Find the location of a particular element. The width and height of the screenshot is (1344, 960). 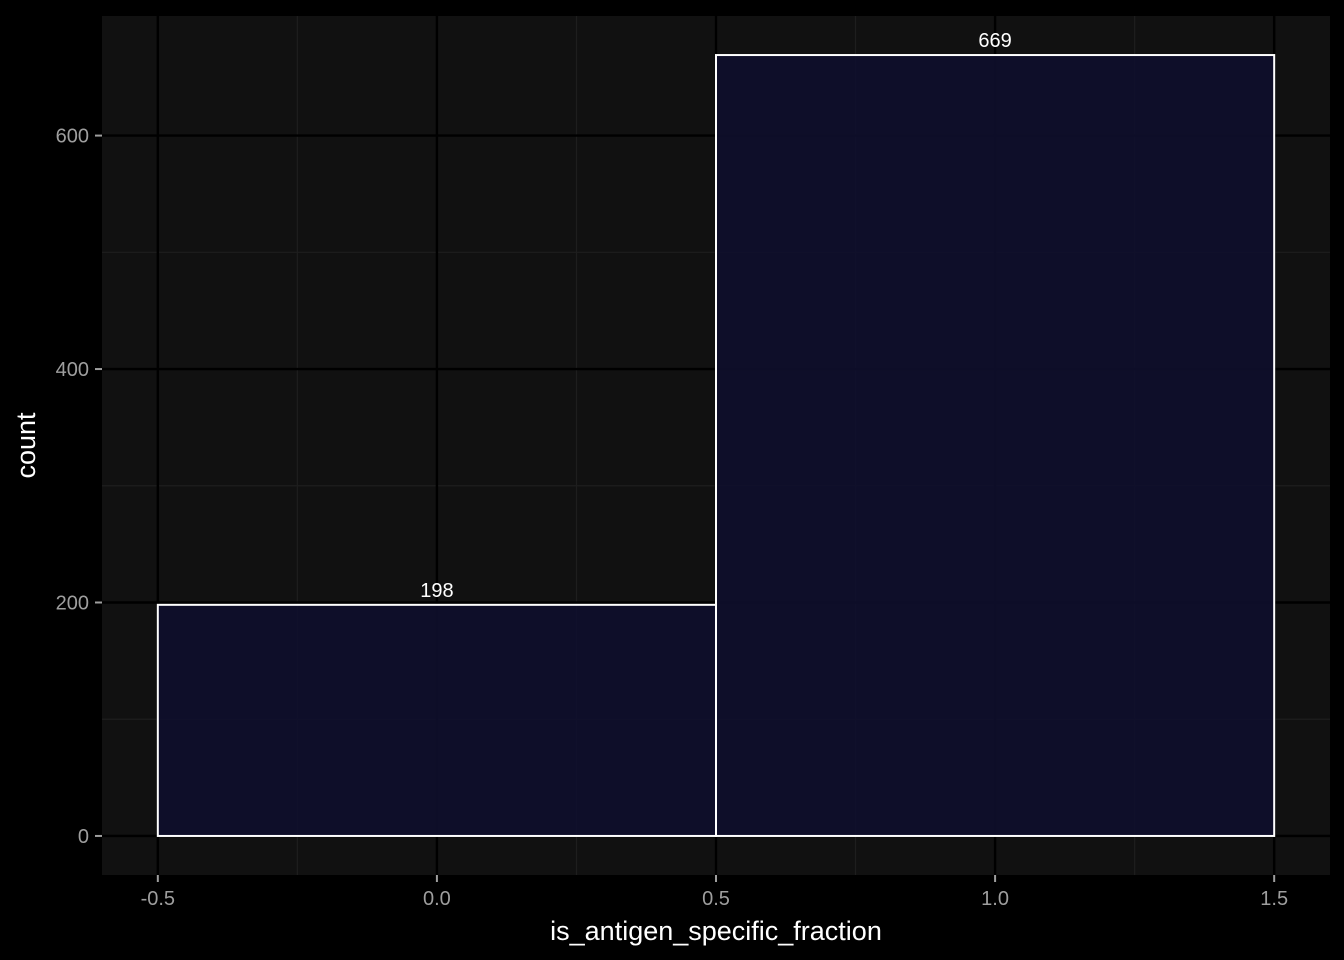

x-axis: -0.5 0.0 0.5 1.0 1.5 is located at coordinates (714, 892).